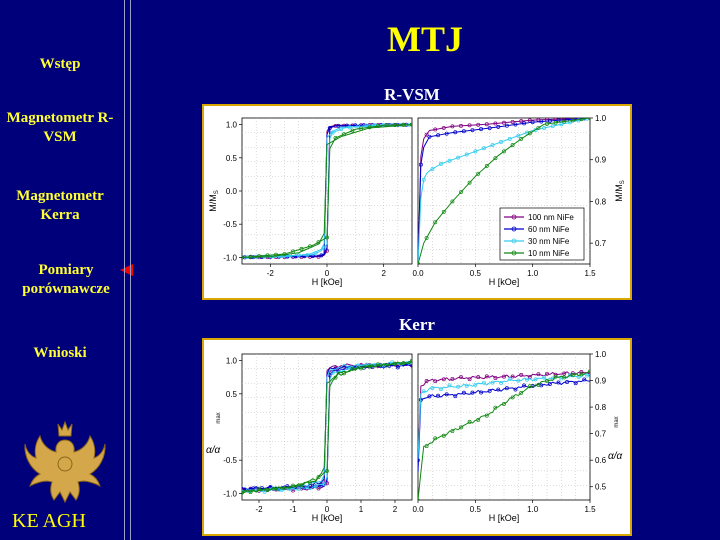 This screenshot has height=540, width=720. I want to click on legend-label: 10 nm NiFe, so click(549, 253).